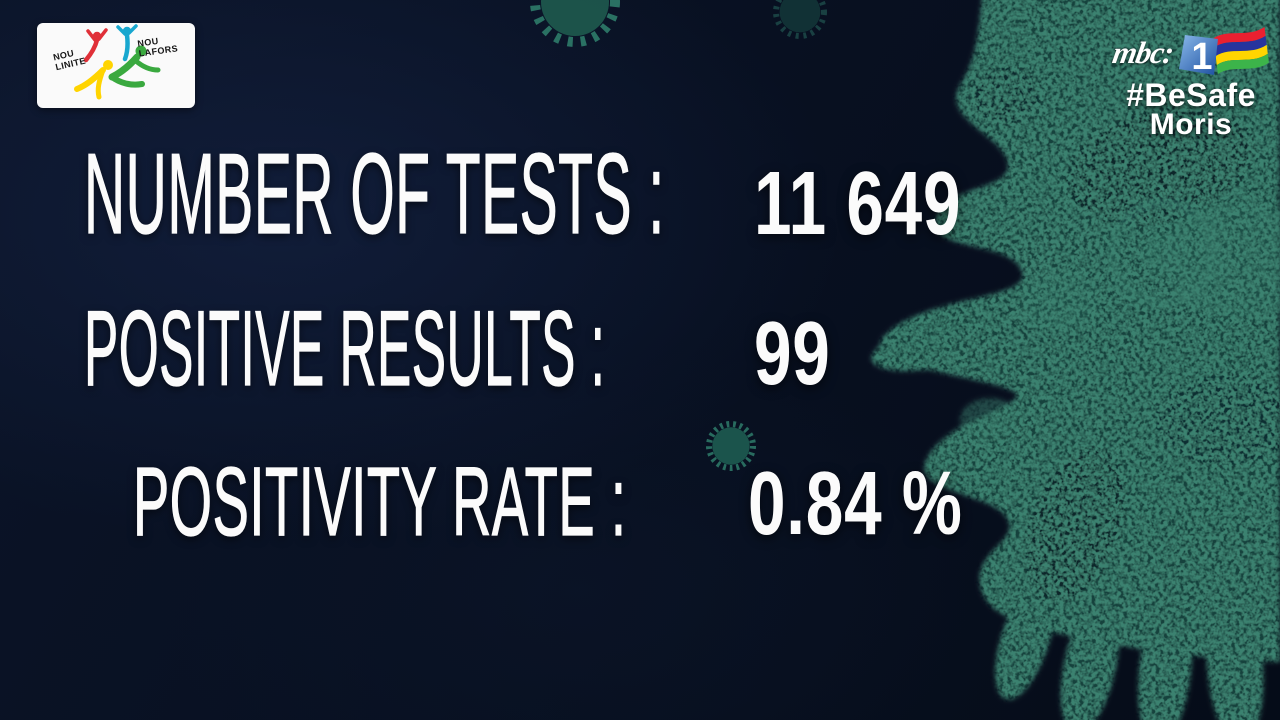 The width and height of the screenshot is (1280, 720). What do you see at coordinates (1241, 50) in the screenshot?
I see `mauritius-flag-icon` at bounding box center [1241, 50].